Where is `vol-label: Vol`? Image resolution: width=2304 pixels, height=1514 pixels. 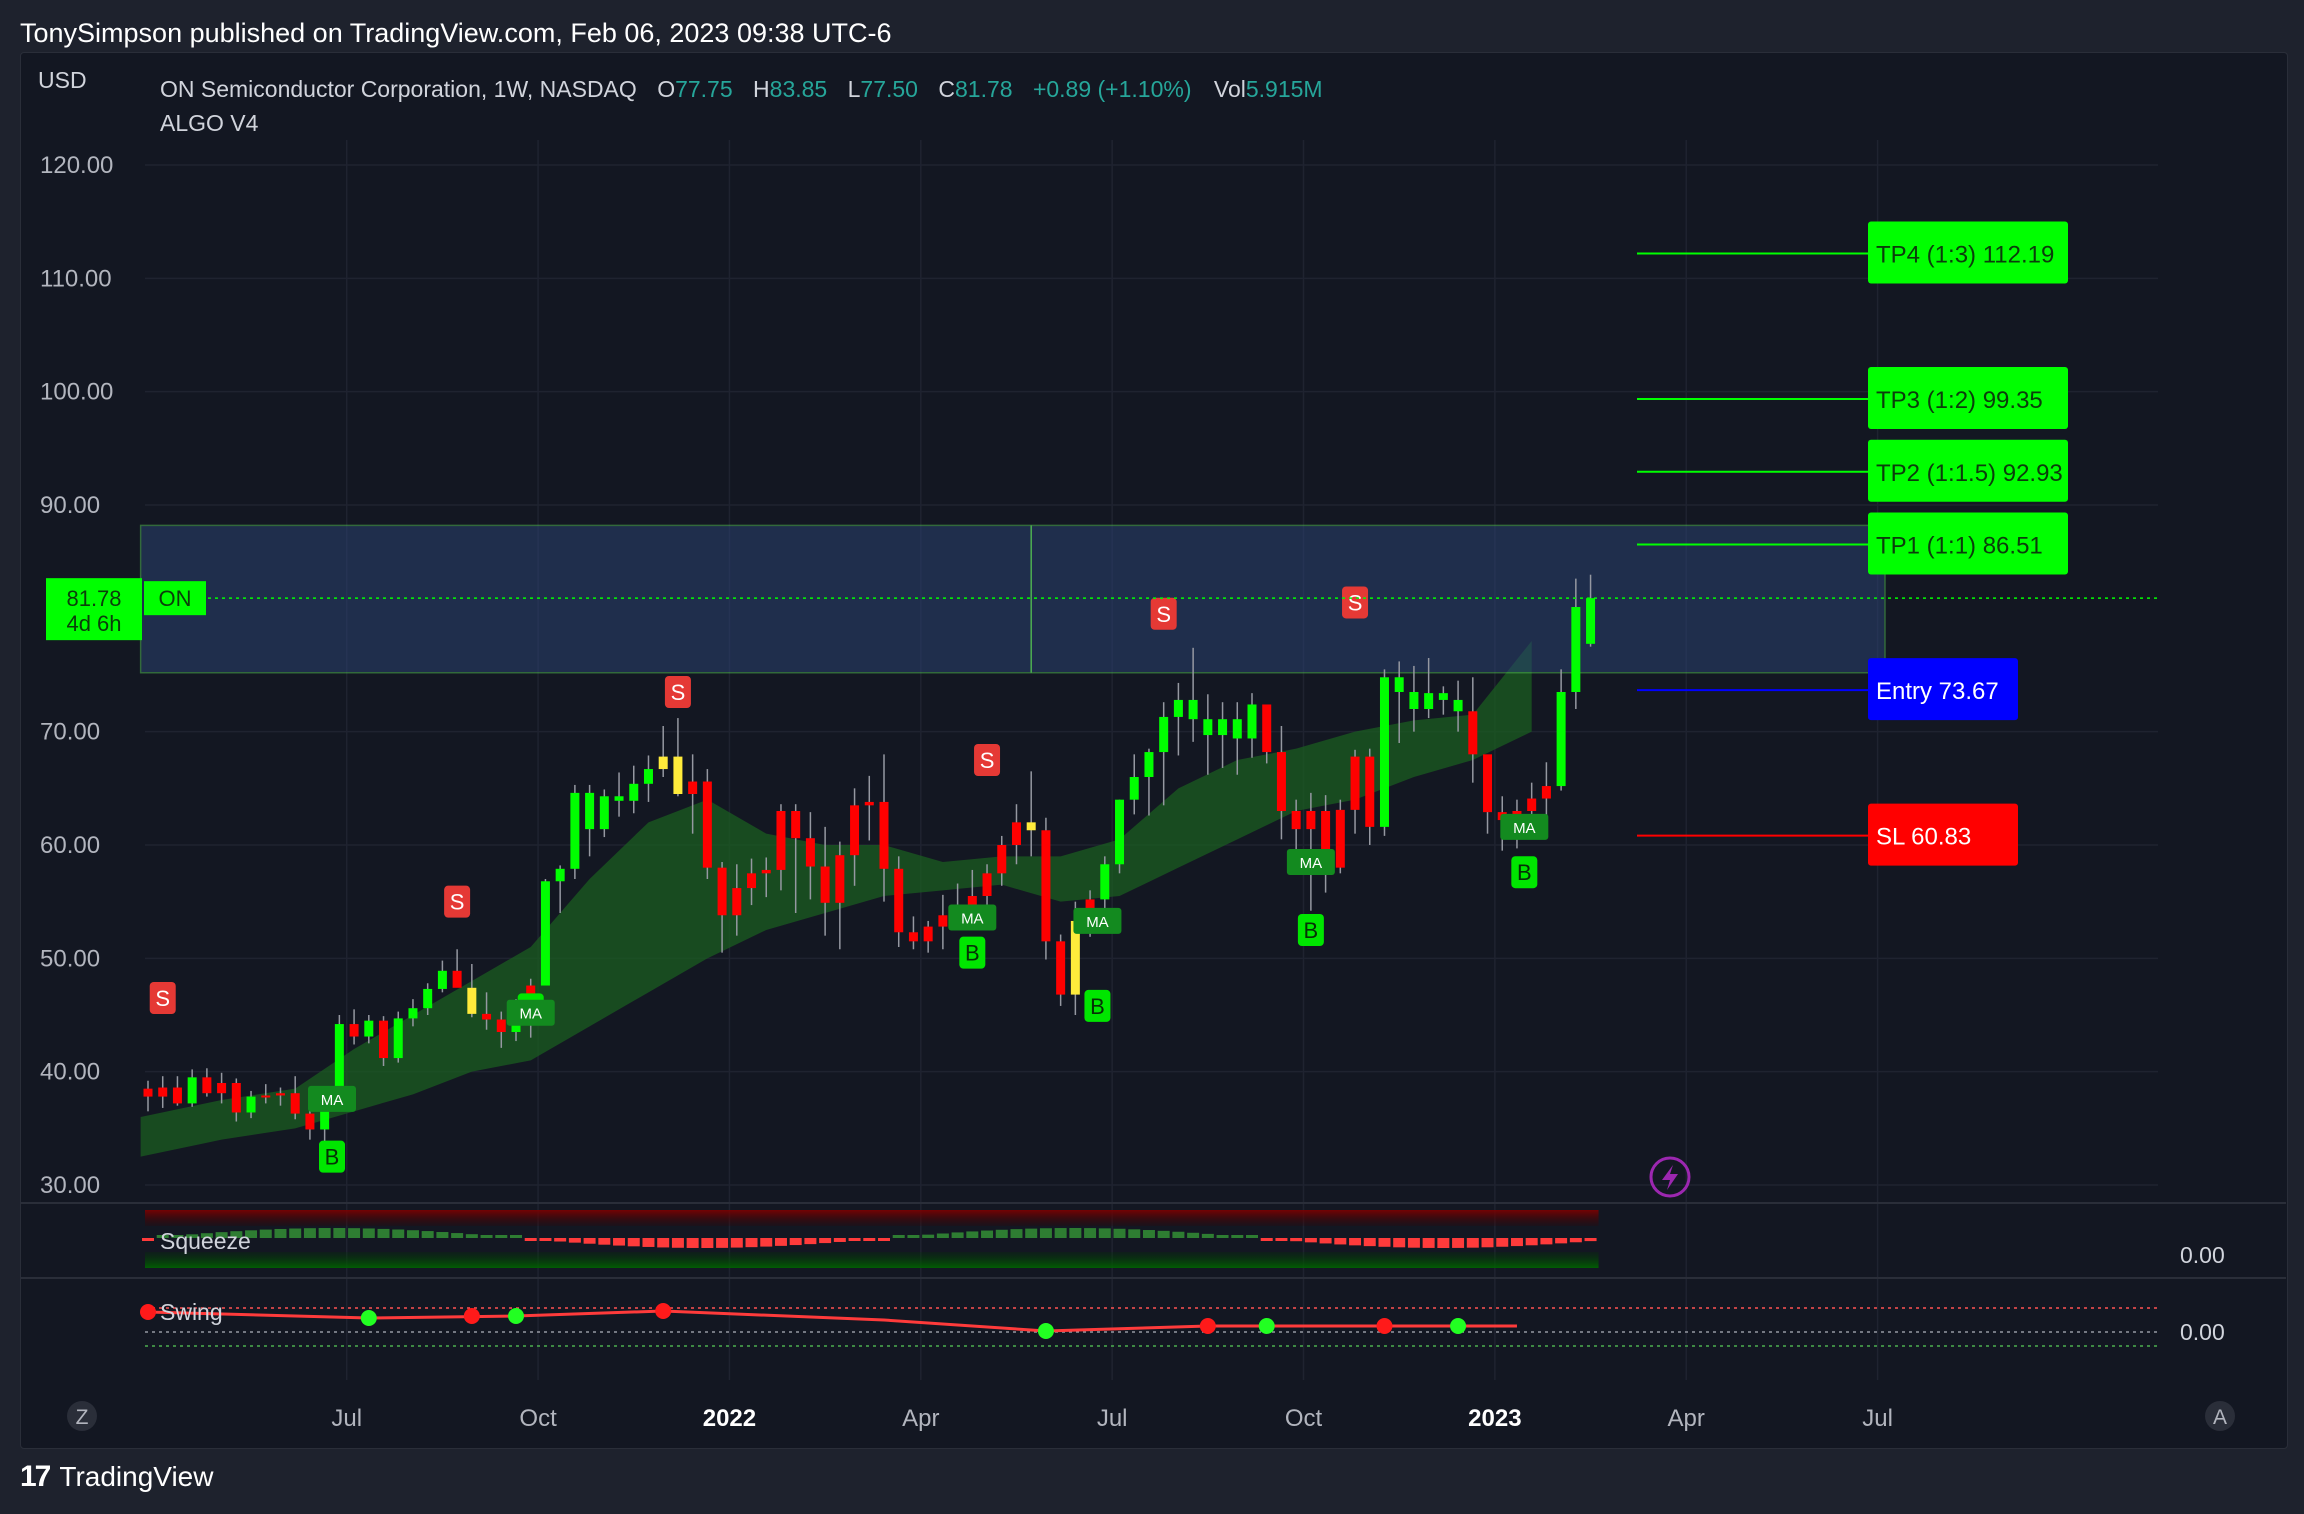 vol-label: Vol is located at coordinates (1230, 89).